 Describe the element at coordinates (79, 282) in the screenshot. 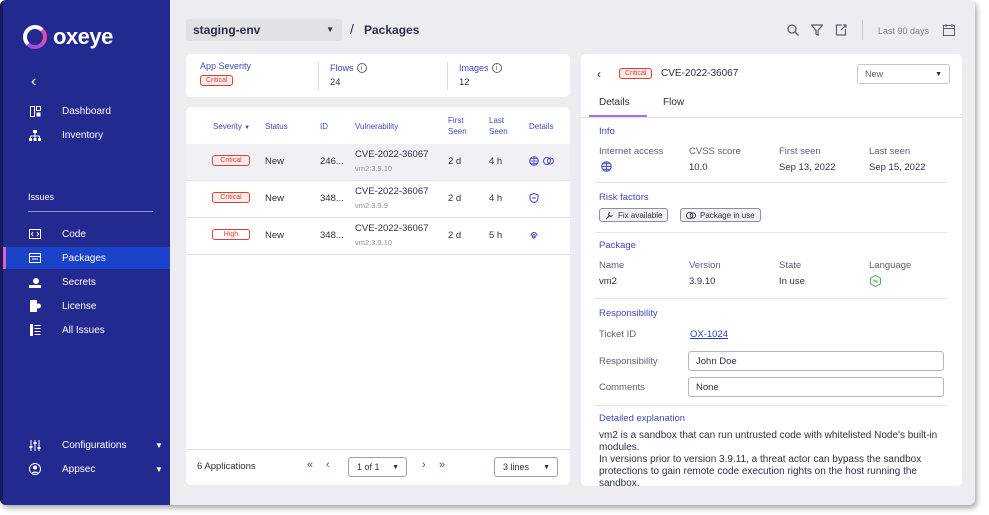

I see `sidebar-item-label: Secrets` at that location.